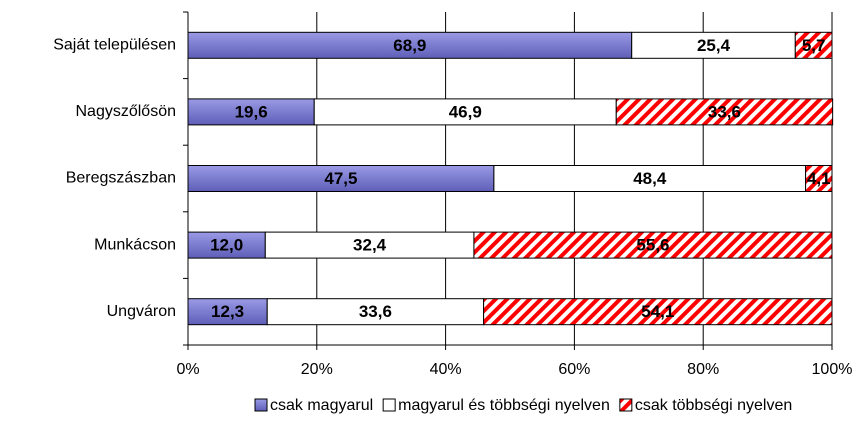 This screenshot has width=861, height=435. I want to click on legend-label: csak többségi nyelven, so click(713, 405).